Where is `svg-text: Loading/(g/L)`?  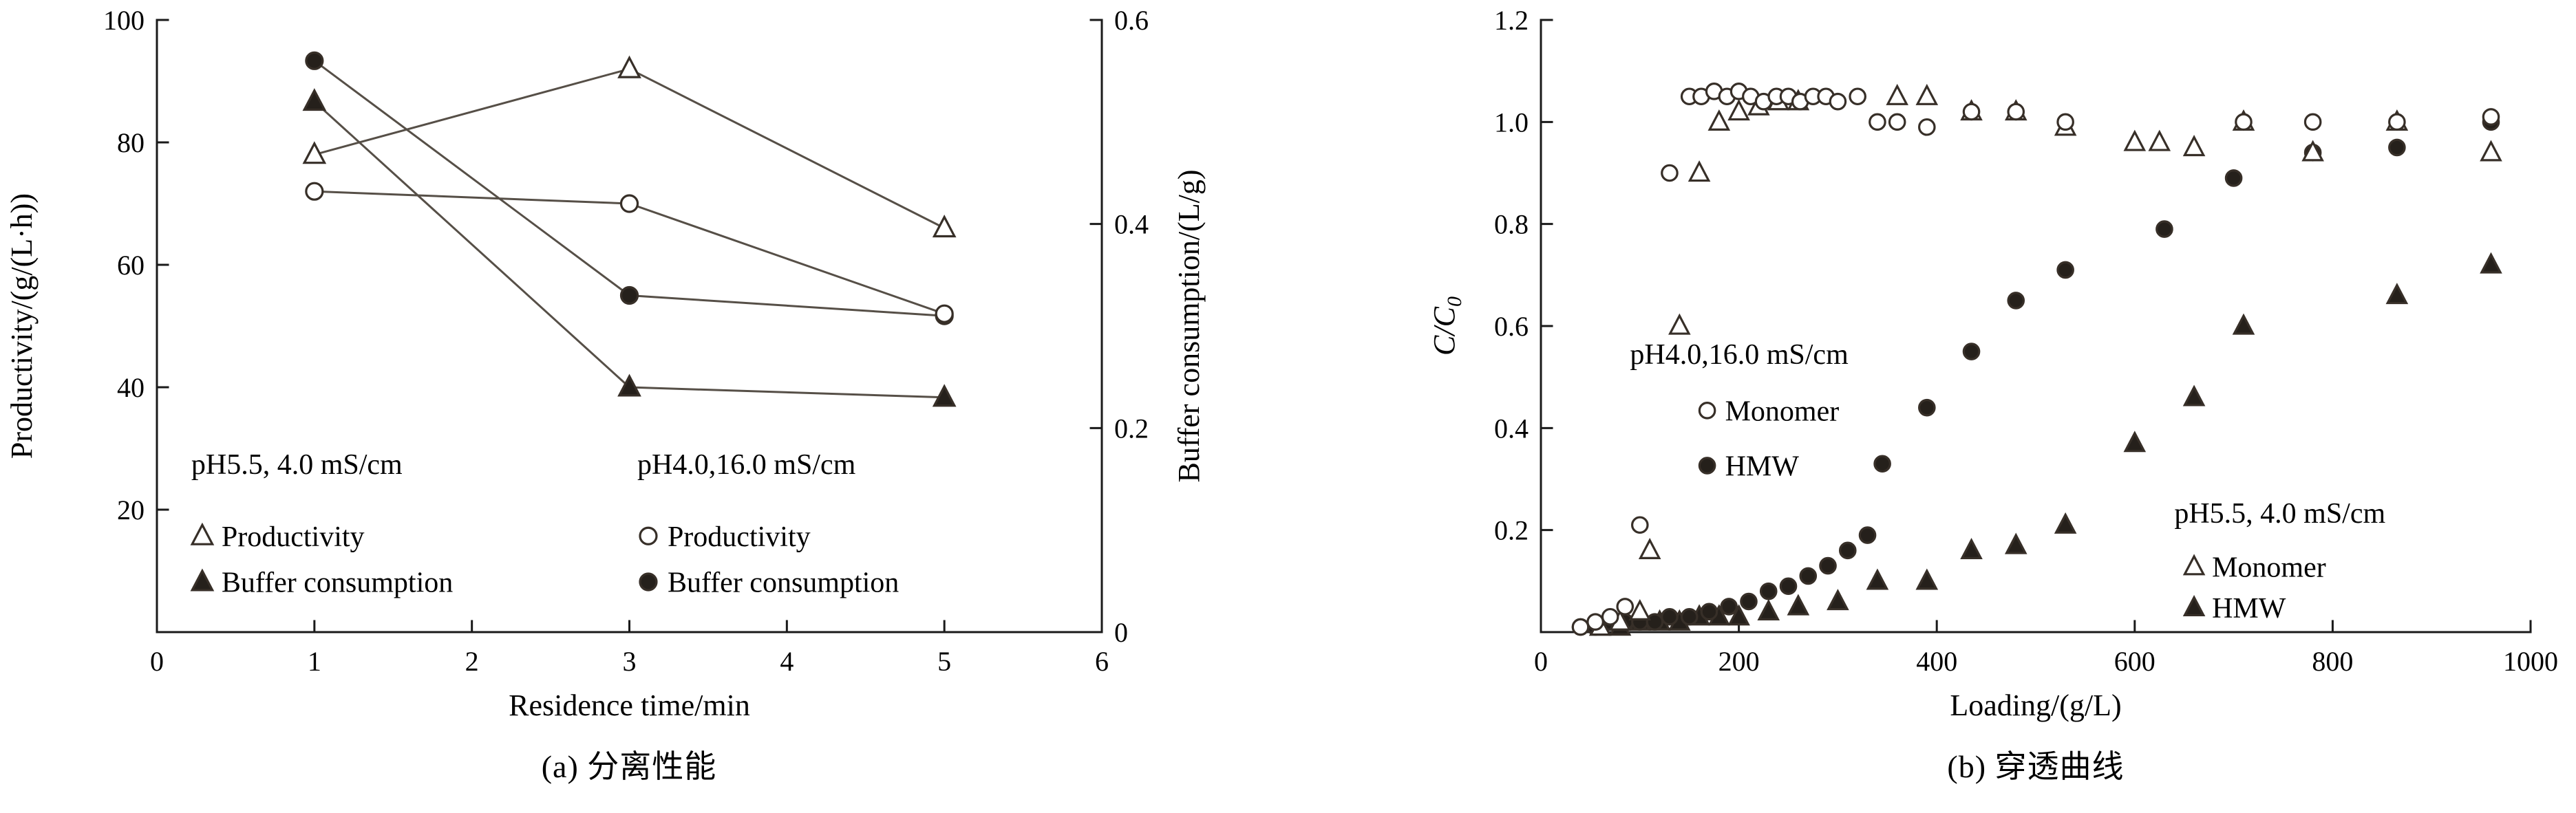 svg-text: Loading/(g/L) is located at coordinates (2035, 706).